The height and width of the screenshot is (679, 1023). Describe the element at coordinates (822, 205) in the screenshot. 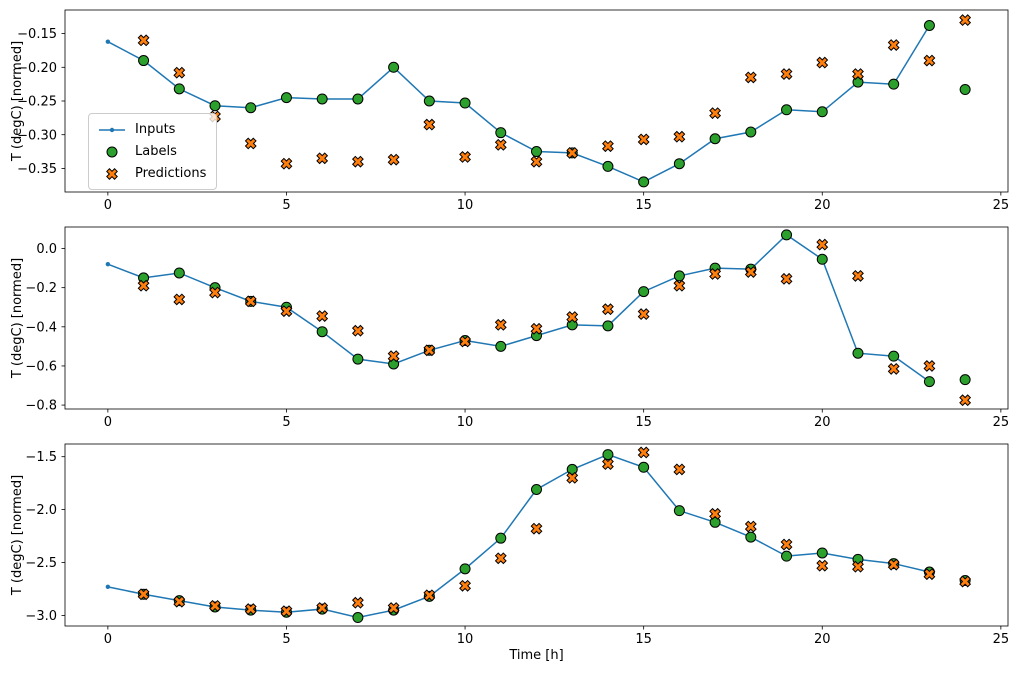

I see `x-tick-label: 20` at that location.